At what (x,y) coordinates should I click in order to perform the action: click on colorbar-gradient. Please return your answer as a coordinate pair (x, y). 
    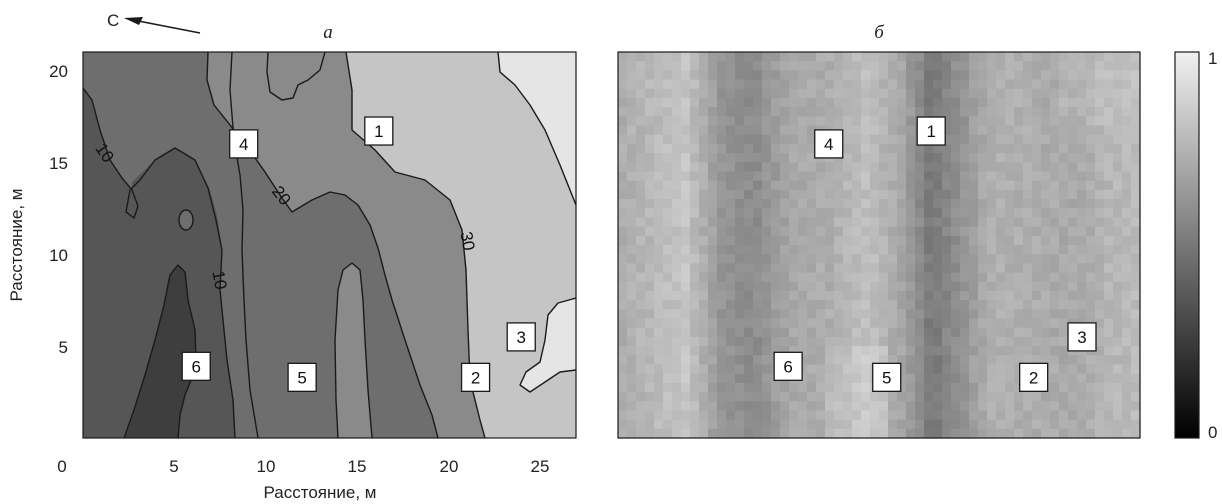
    Looking at the image, I should click on (1187, 245).